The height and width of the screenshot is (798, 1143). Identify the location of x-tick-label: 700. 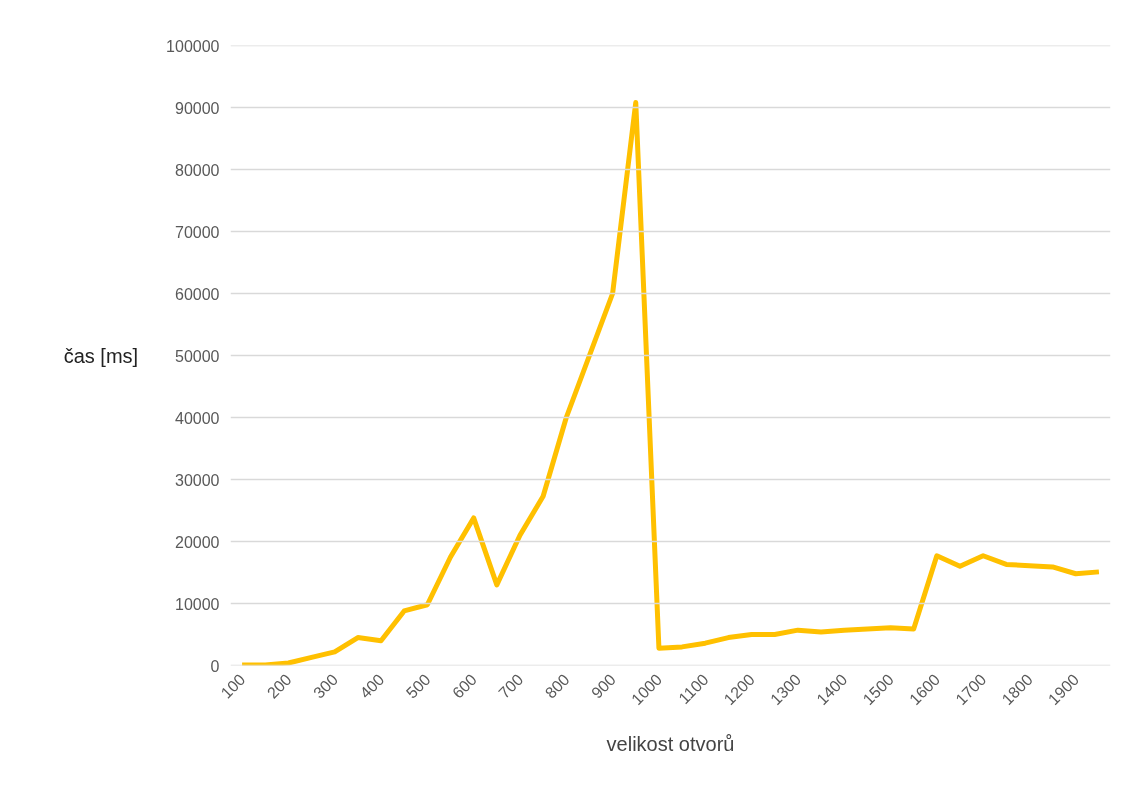
(511, 686).